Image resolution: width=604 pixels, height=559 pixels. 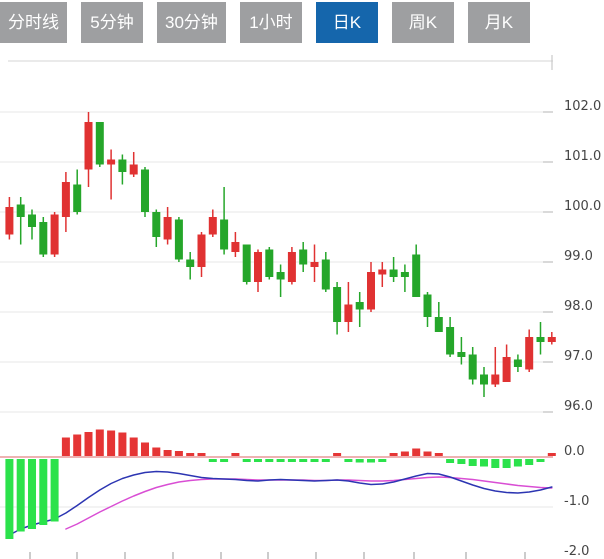 I want to click on price-axis-label: 100.0, so click(x=582, y=206).